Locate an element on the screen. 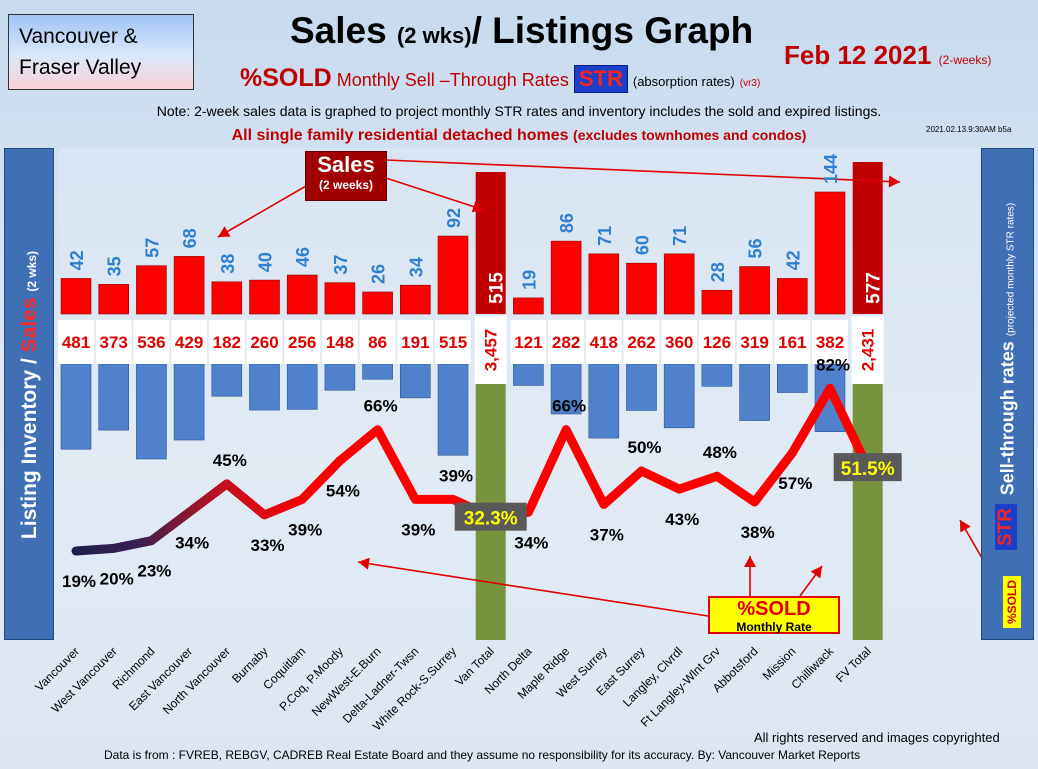  sold-callout-title: %SOLD is located at coordinates (774, 609).